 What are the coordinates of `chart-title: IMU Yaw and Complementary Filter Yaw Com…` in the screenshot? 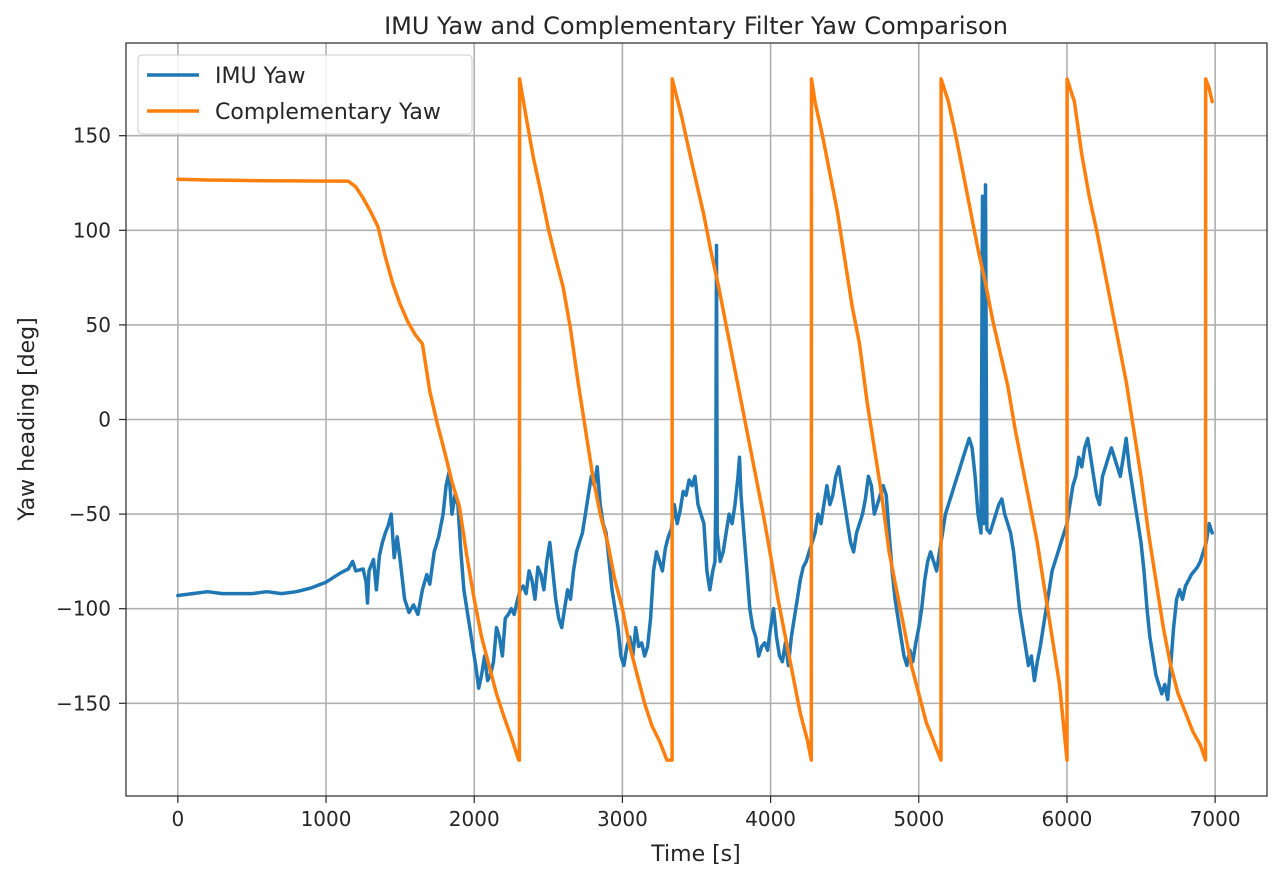 It's located at (696, 26).